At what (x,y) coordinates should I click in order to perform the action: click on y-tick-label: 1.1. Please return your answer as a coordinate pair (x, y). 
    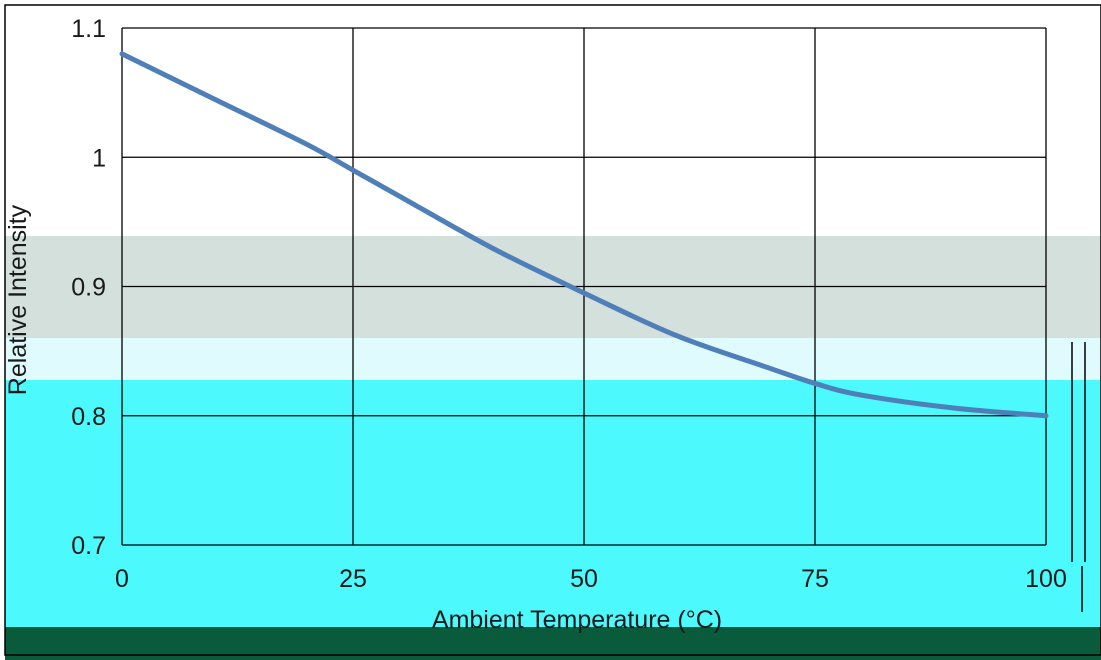
    Looking at the image, I should click on (88, 29).